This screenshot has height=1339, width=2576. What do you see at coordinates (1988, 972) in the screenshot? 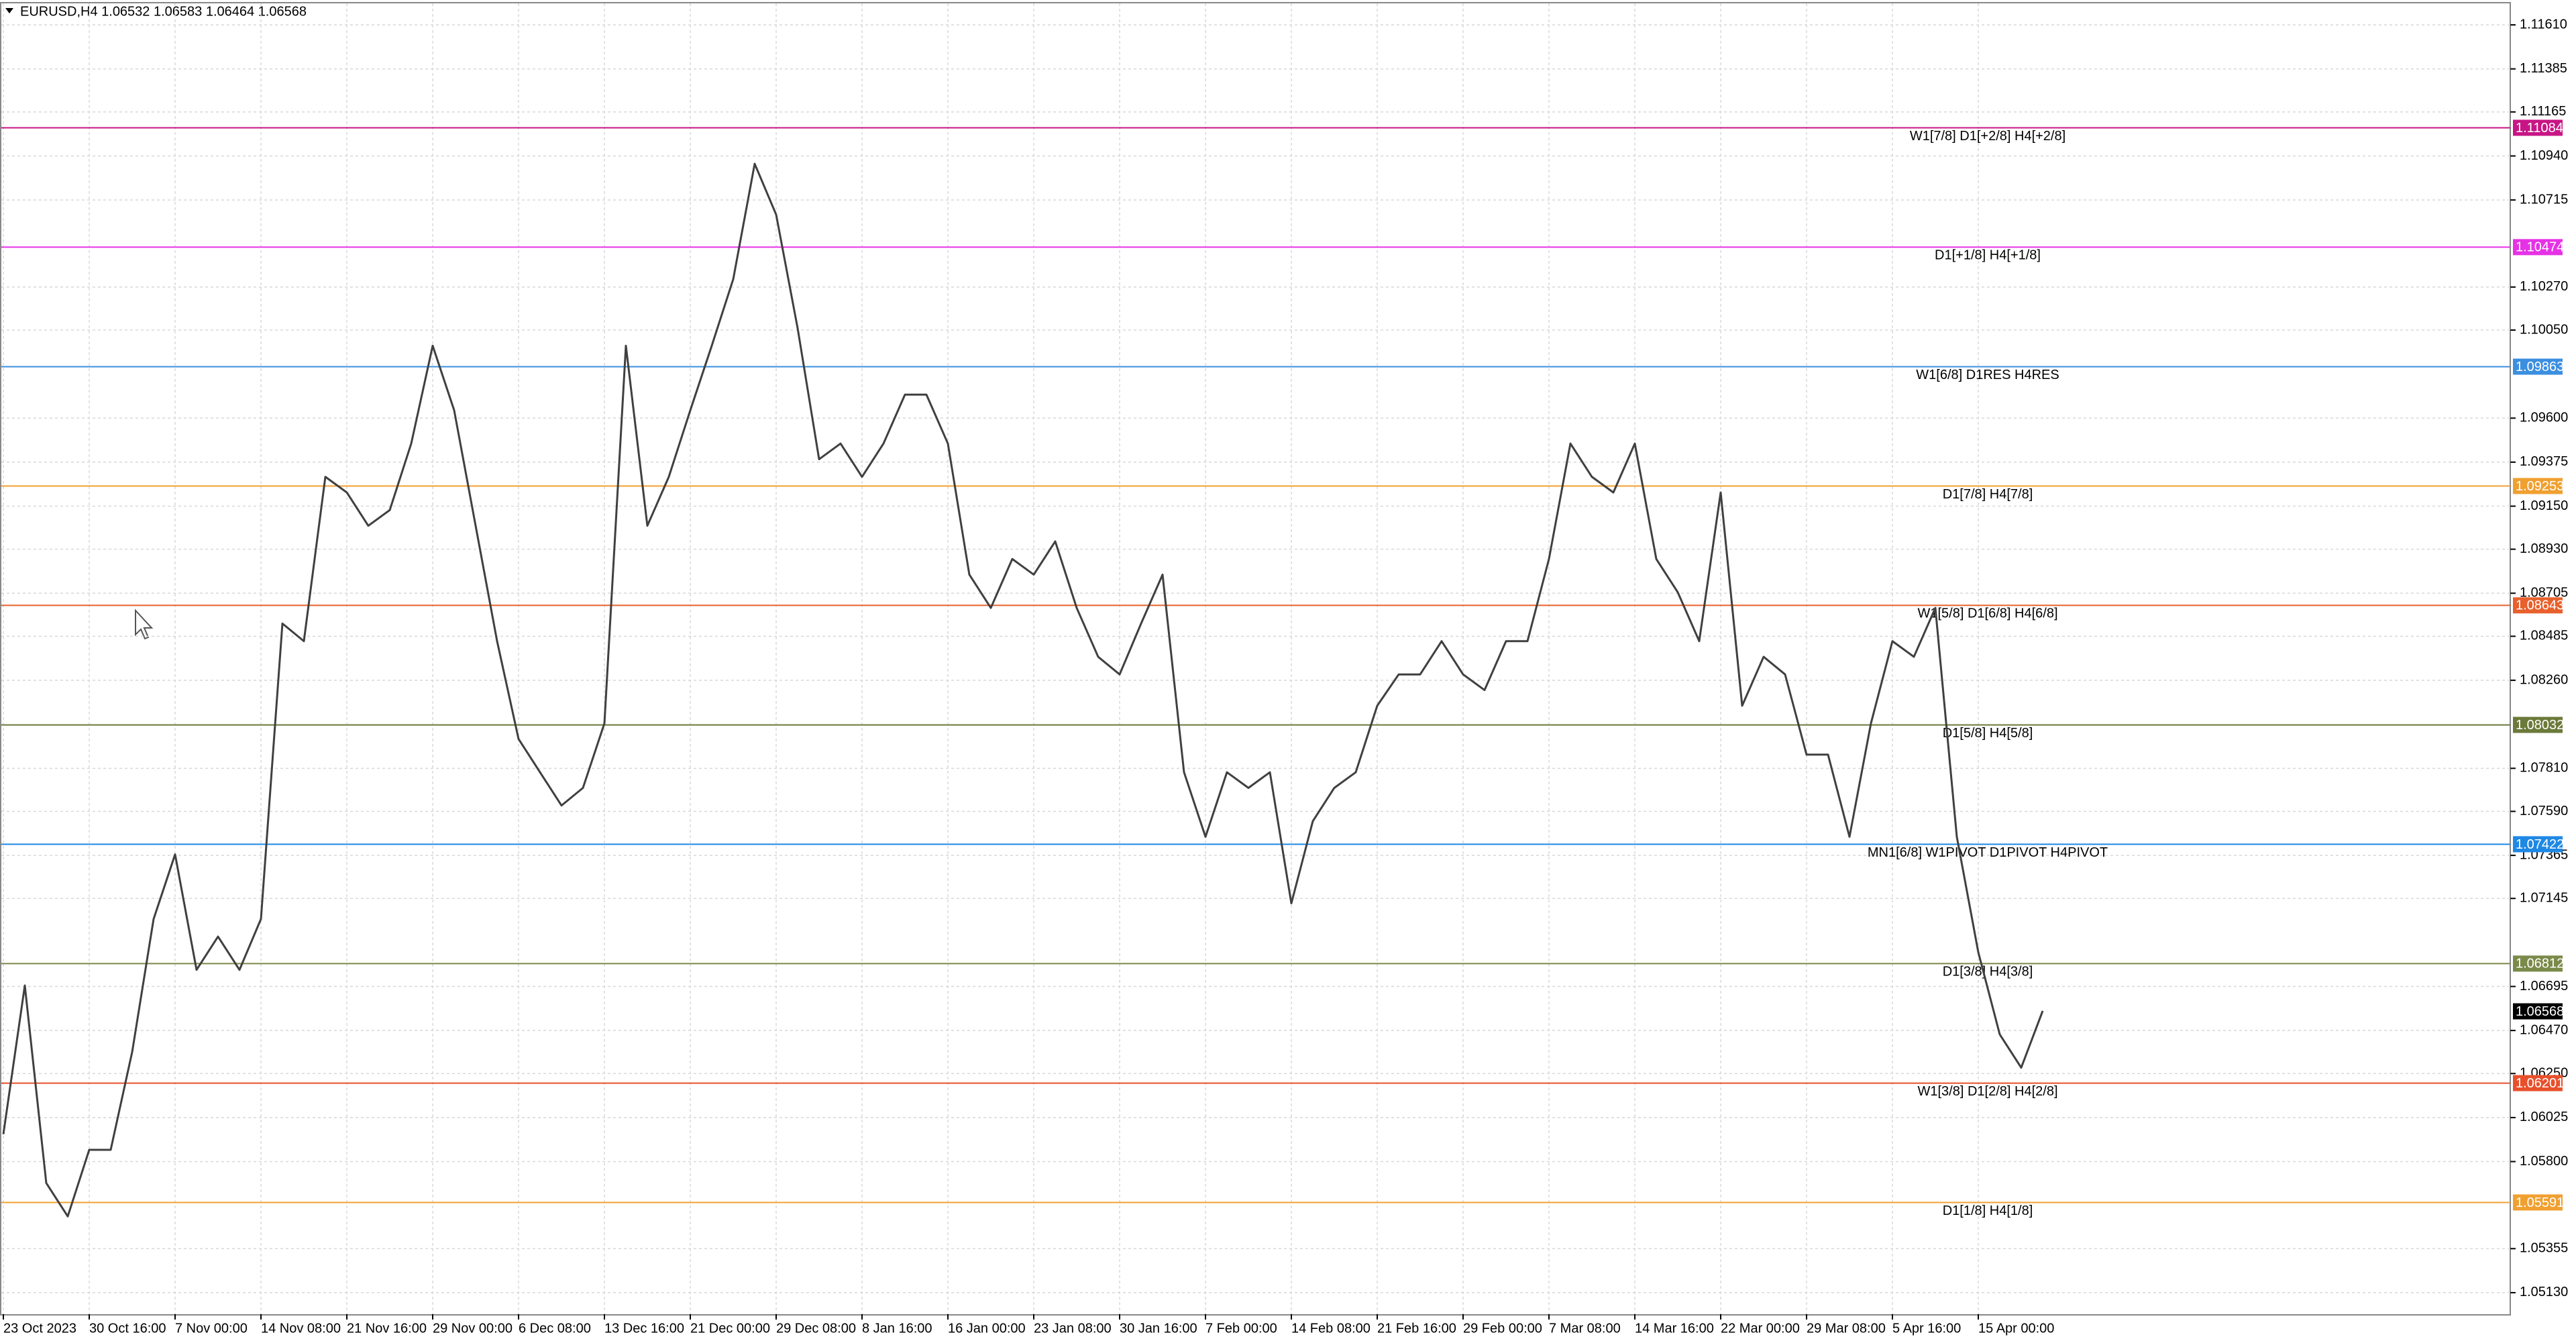
I see `level-label: D1[3/8] H4[3/8]` at bounding box center [1988, 972].